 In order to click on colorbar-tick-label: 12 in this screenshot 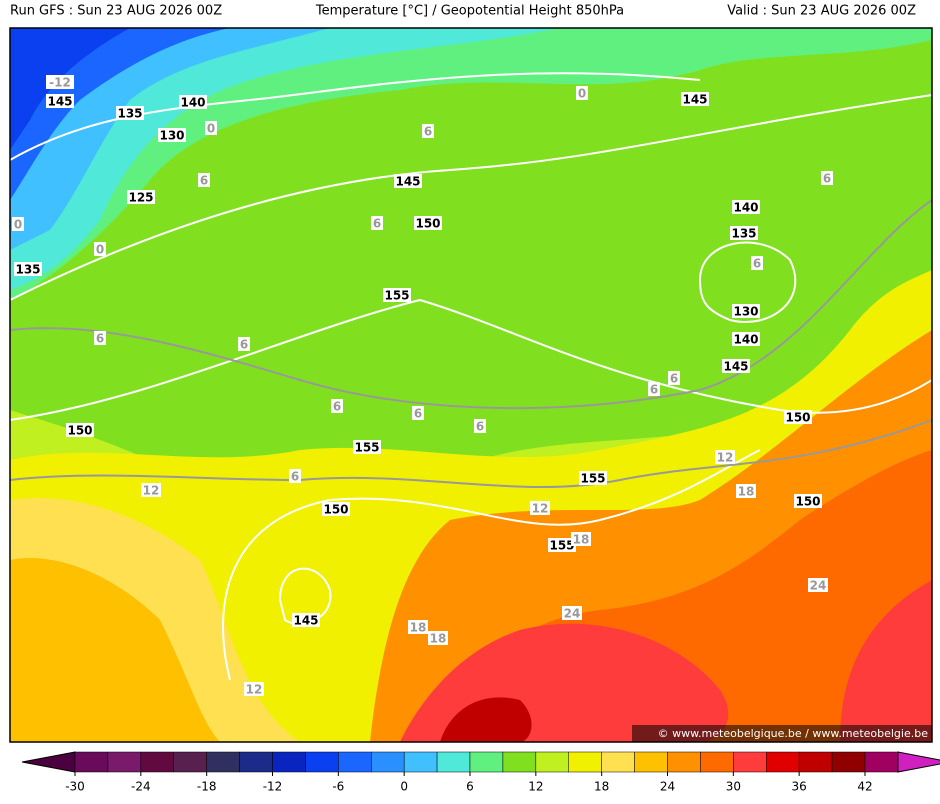, I will do `click(535, 787)`.